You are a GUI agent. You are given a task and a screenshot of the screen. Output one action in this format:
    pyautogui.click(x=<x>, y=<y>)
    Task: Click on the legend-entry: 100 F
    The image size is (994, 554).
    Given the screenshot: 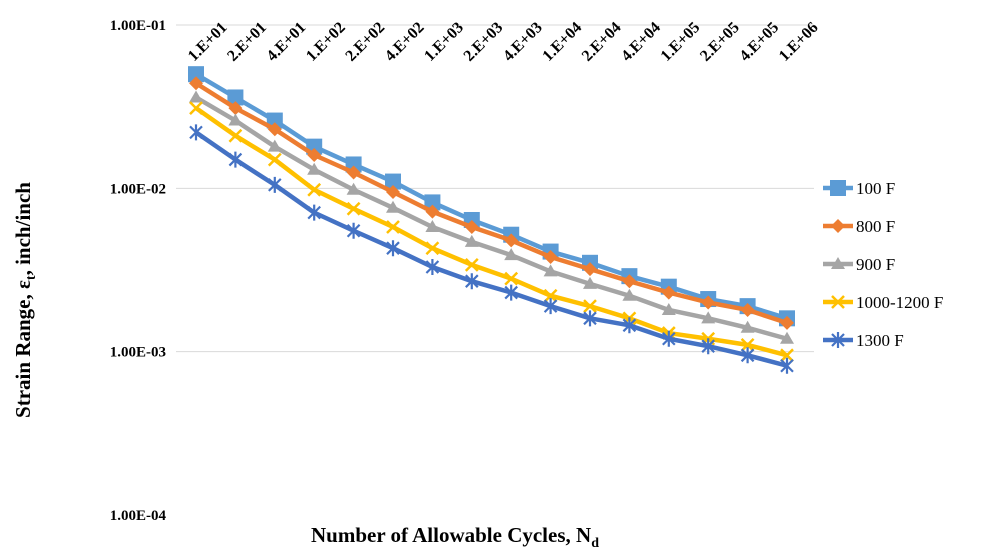 What is the action you would take?
    pyautogui.click(x=859, y=188)
    